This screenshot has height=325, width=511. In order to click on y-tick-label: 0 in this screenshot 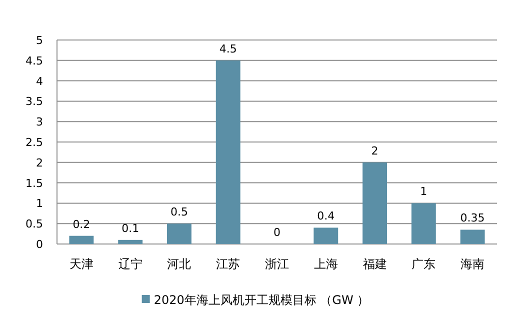, I will do `click(39, 244)`.